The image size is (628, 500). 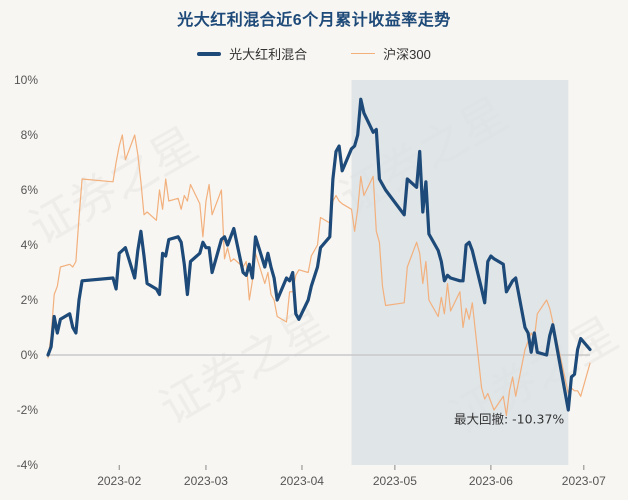 I want to click on legend-item-fund: 光大红利混合, so click(x=252, y=53).